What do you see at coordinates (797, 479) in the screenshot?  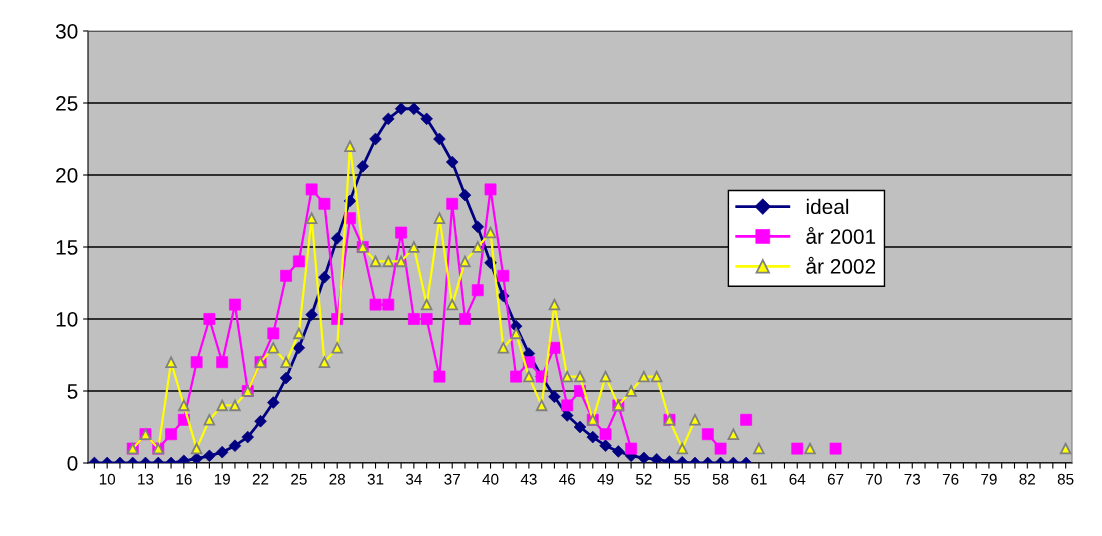 I see `x-tick-label: 64` at bounding box center [797, 479].